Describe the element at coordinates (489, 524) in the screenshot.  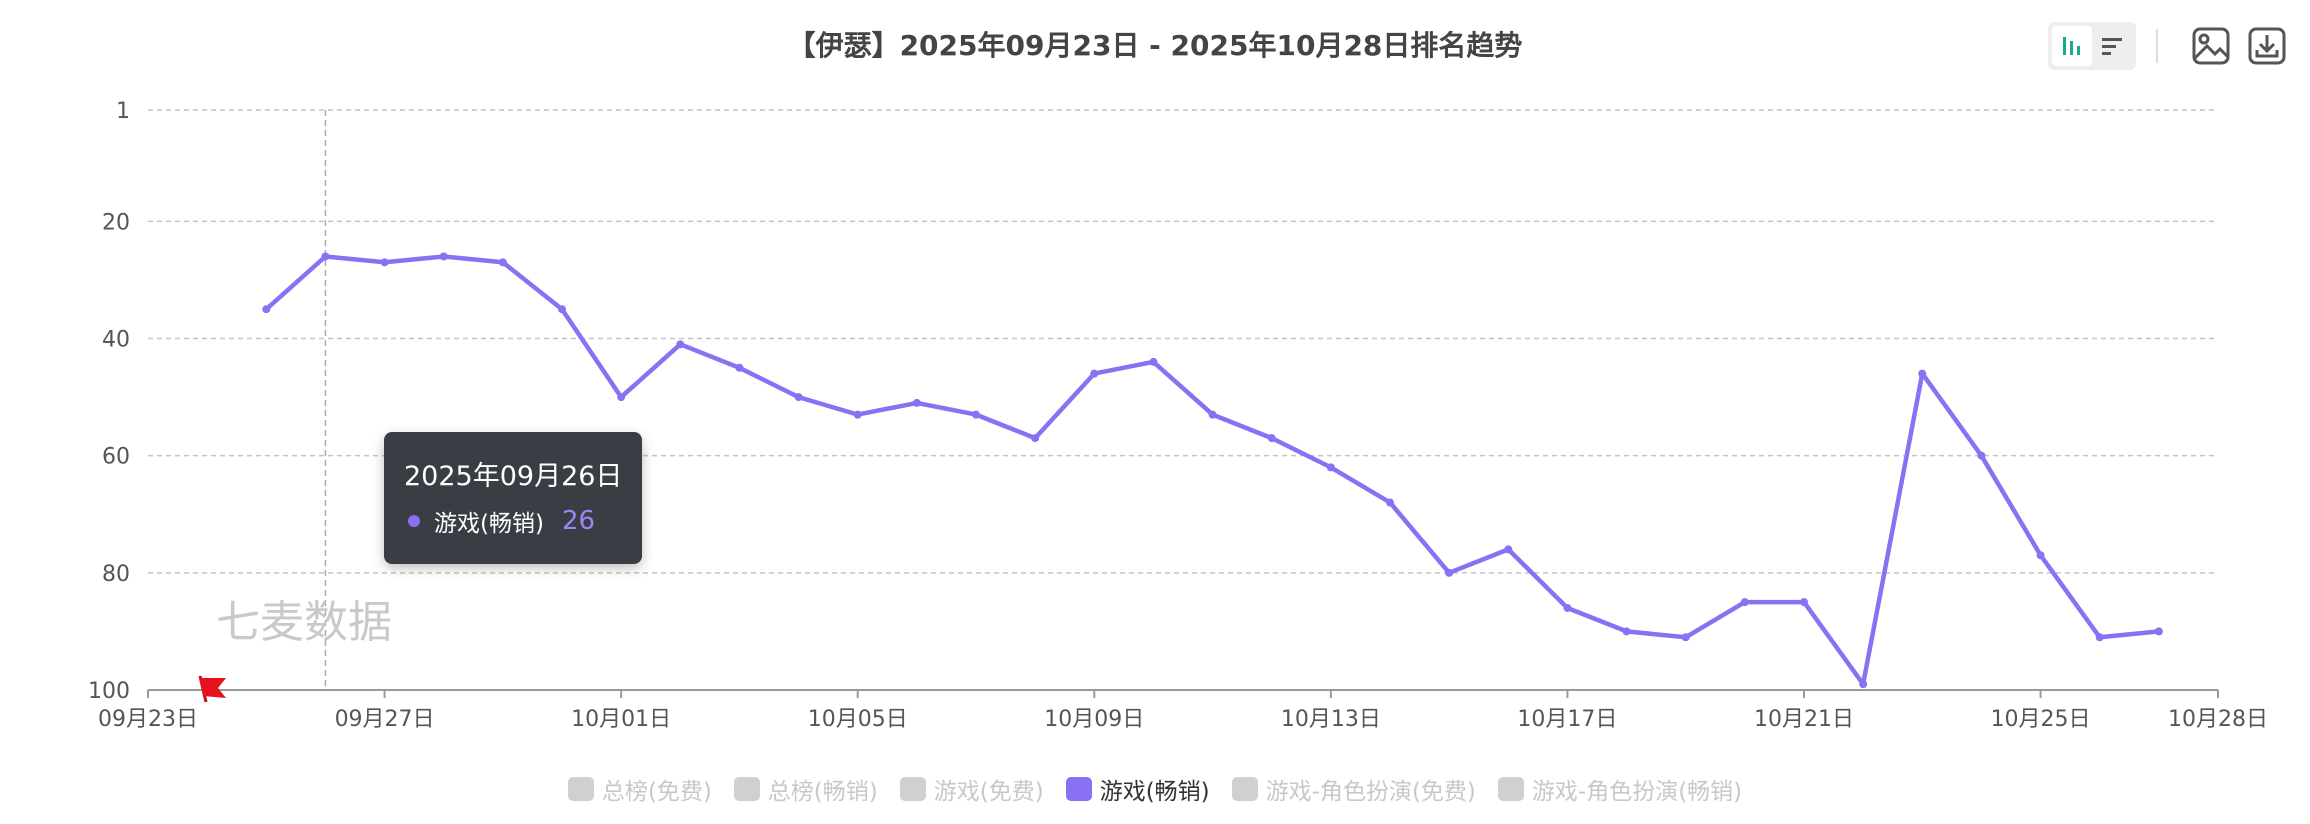
I see `tooltip-series-label: 游戏(畅销)` at that location.